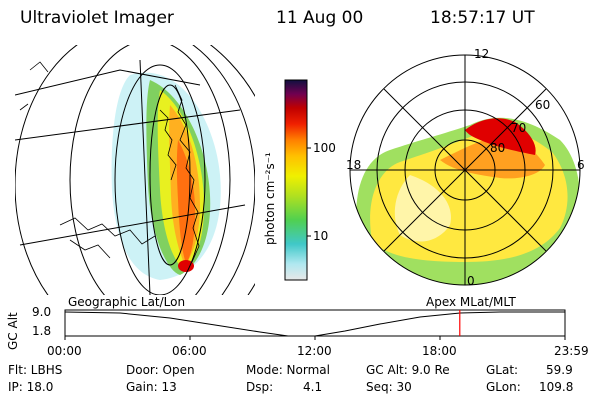  What do you see at coordinates (482, 18) in the screenshot?
I see `time-label: 18:57:17 UT` at bounding box center [482, 18].